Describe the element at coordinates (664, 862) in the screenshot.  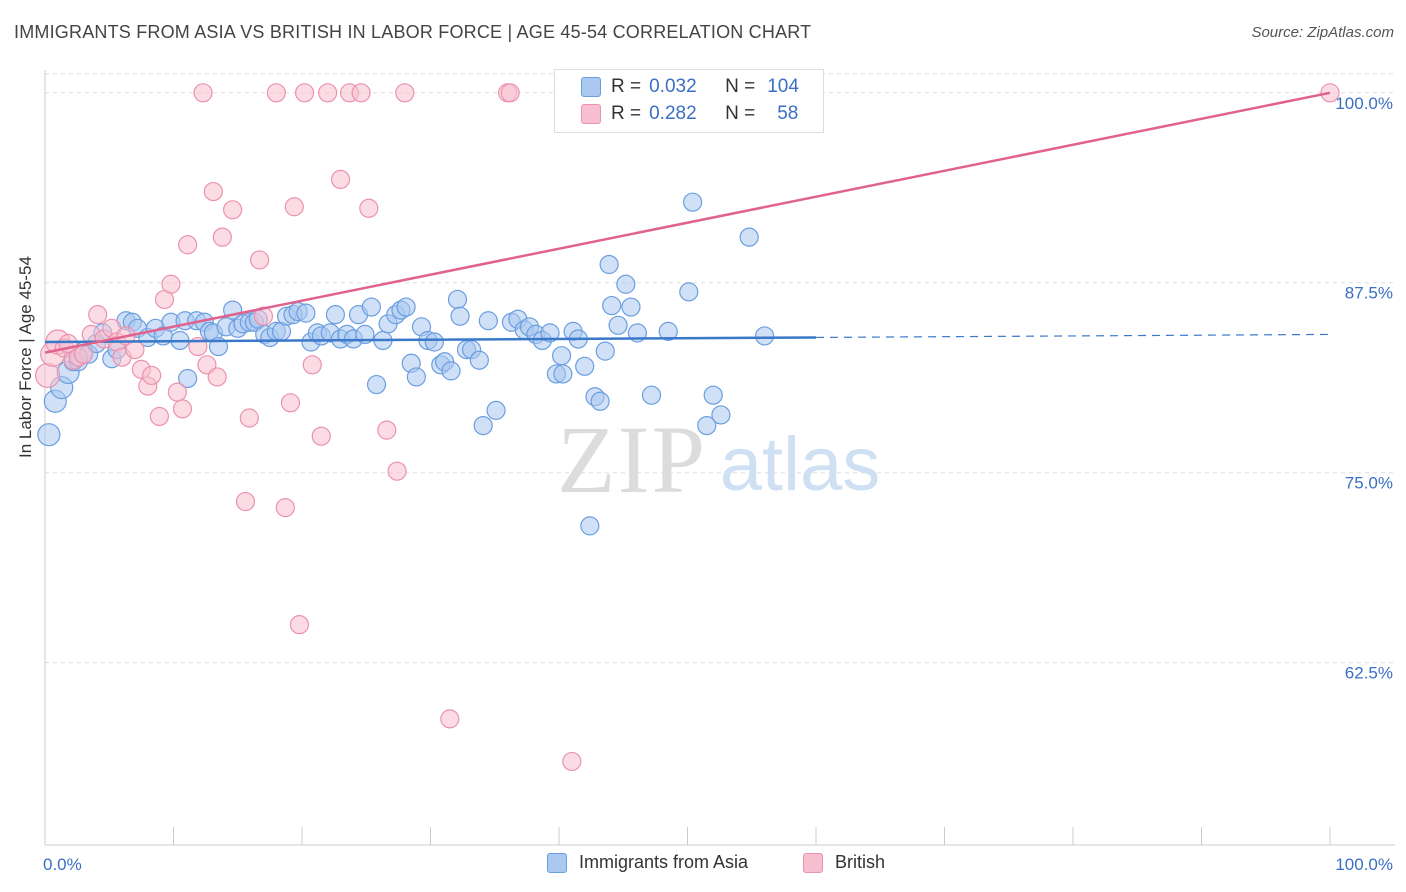
I see `legend-label: Immigrants from Asia` at that location.